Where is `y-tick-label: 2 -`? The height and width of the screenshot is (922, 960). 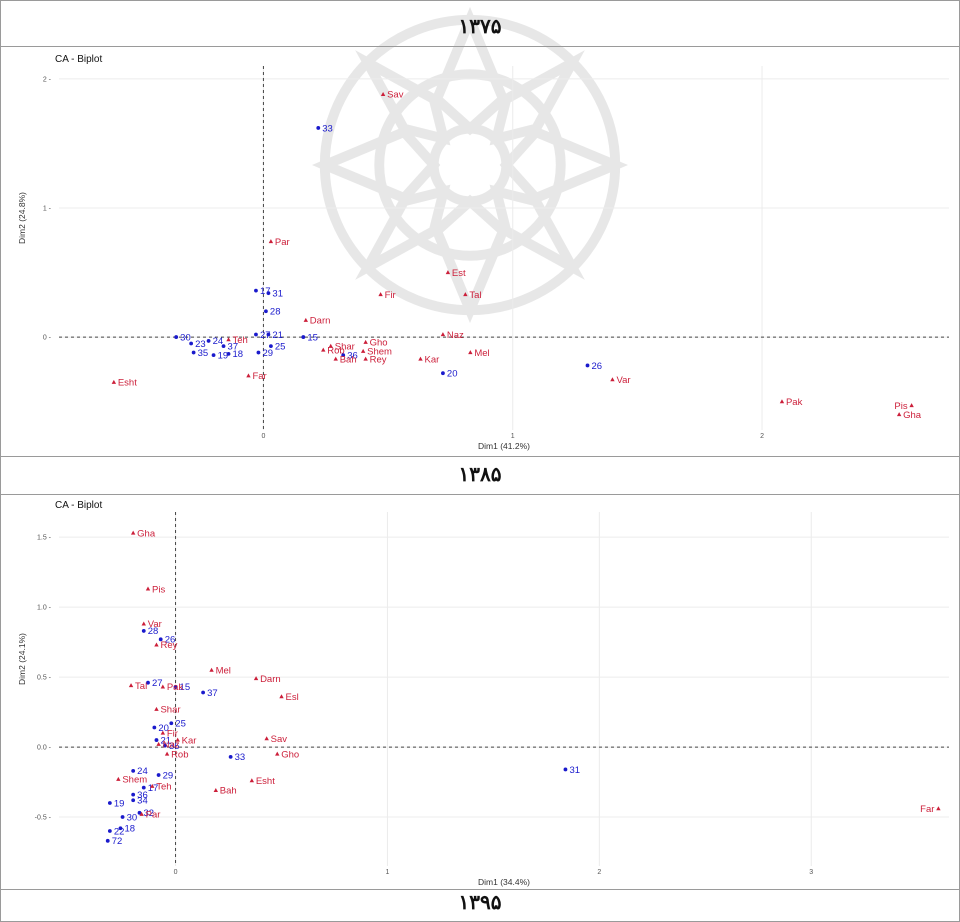
y-tick-label: 2 - is located at coordinates (47, 79).